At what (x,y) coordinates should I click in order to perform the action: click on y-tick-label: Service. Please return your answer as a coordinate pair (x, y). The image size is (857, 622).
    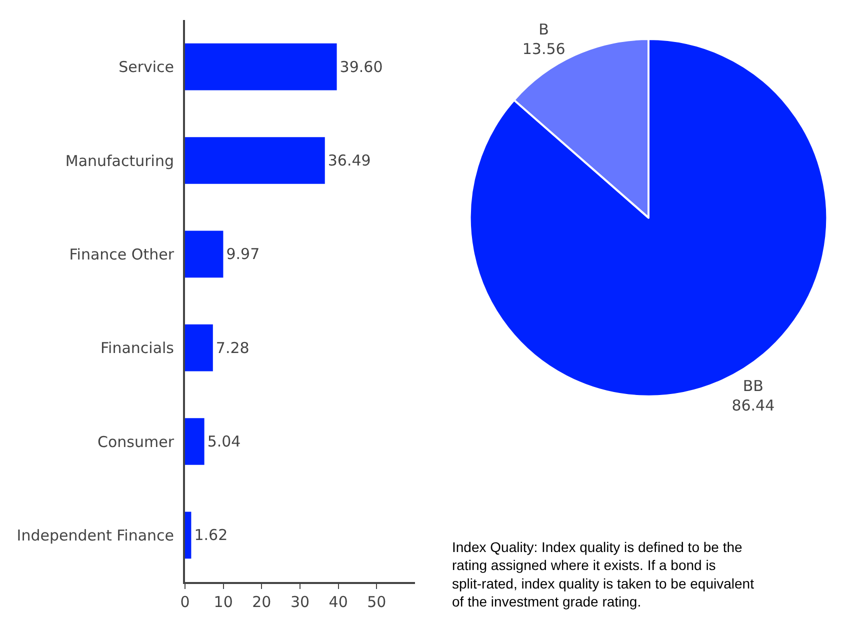
    Looking at the image, I should click on (146, 67).